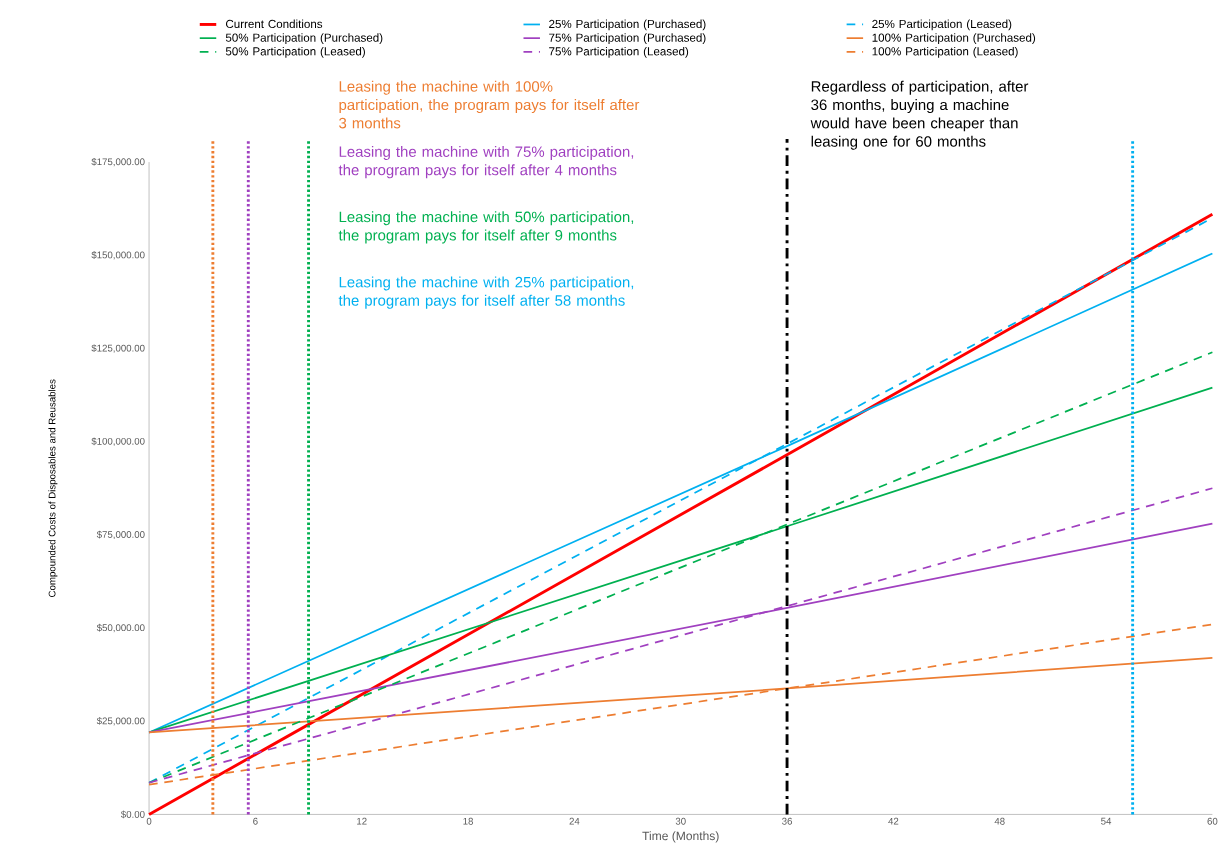  Describe the element at coordinates (942, 25) in the screenshot. I see `legend-label: 25% Participation (Leased)` at that location.